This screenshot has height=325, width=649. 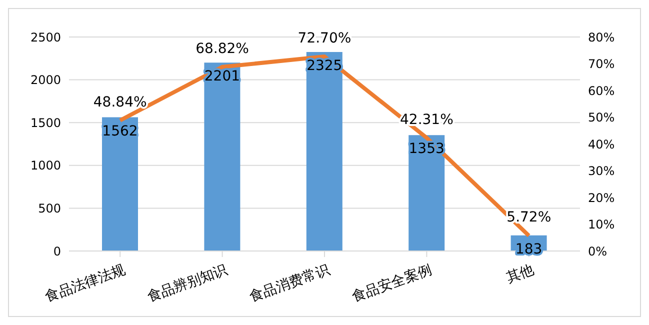 What do you see at coordinates (49, 208) in the screenshot?
I see `y-tick-label: 500` at bounding box center [49, 208].